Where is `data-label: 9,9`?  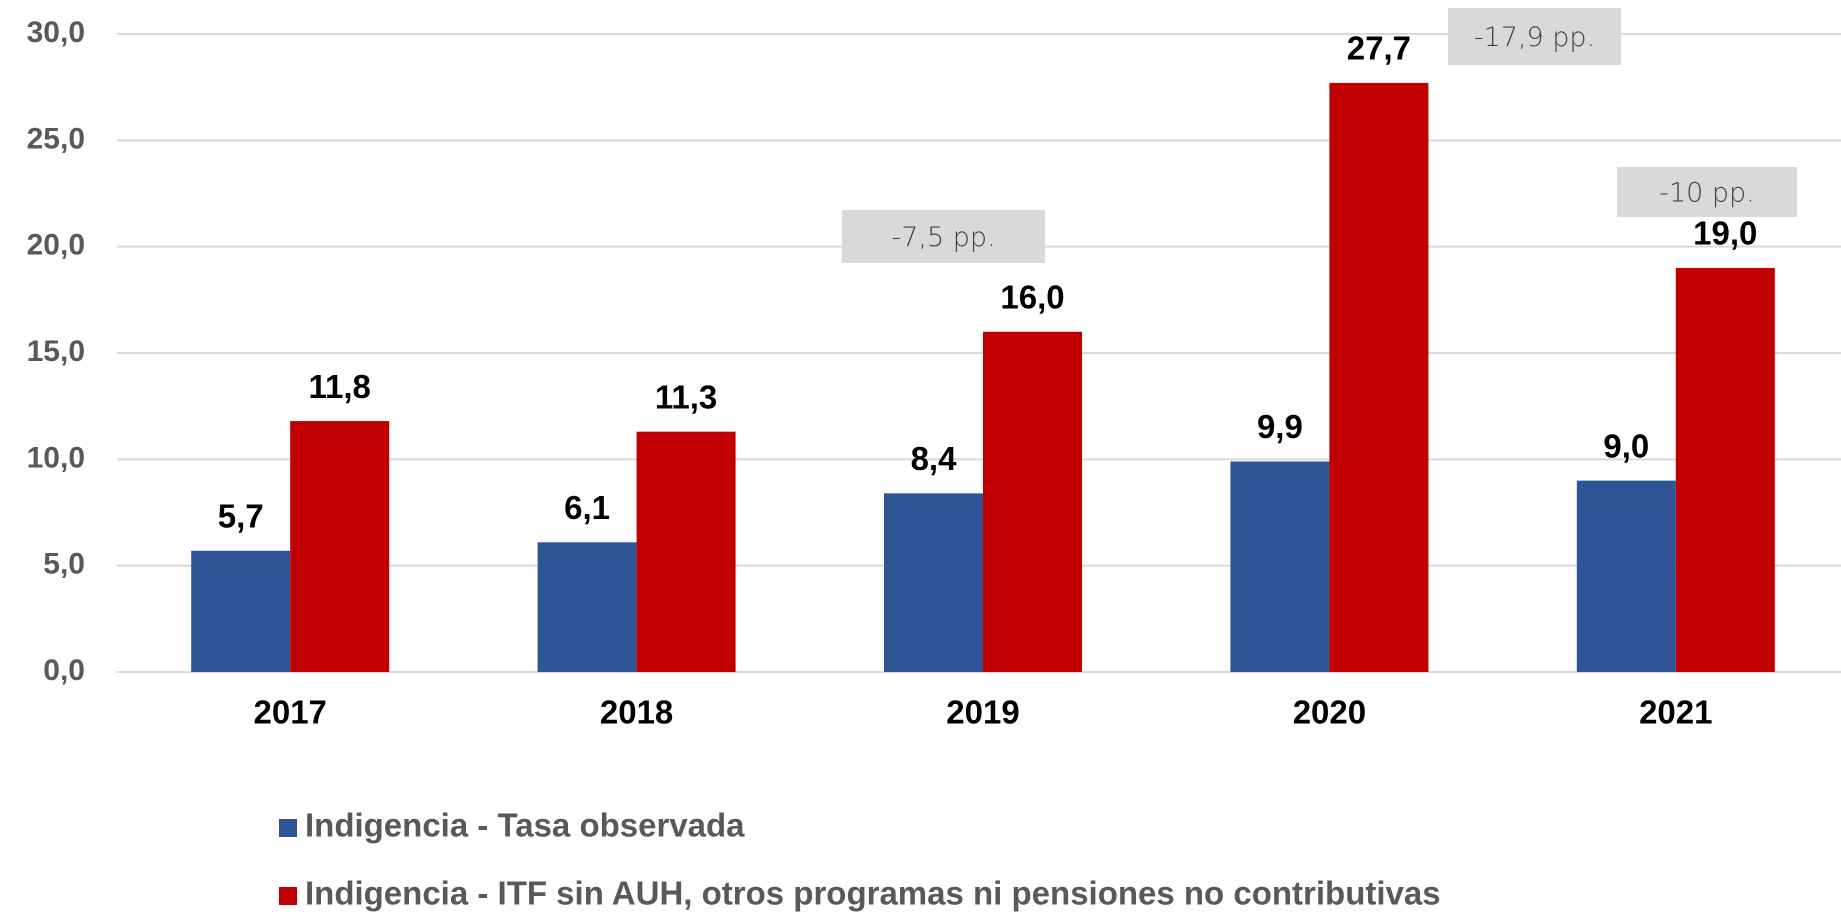 data-label: 9,9 is located at coordinates (1280, 426).